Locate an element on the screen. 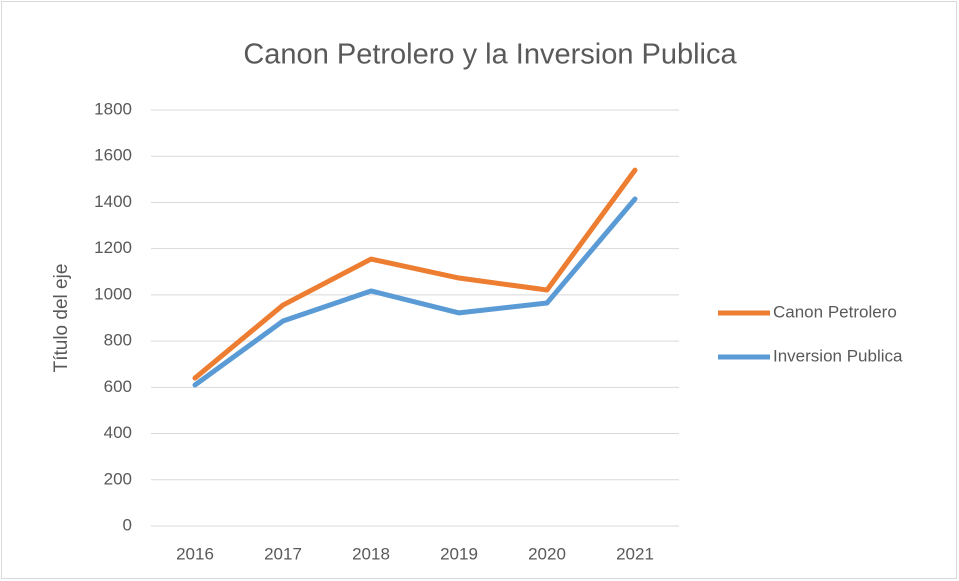  y-tick-label: 600 is located at coordinates (118, 386).